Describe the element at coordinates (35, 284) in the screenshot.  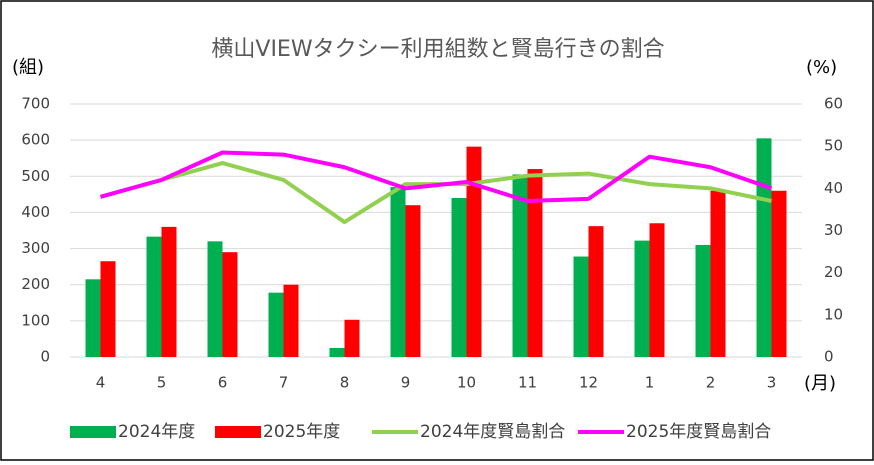
I see `y-tick-label: 200` at that location.